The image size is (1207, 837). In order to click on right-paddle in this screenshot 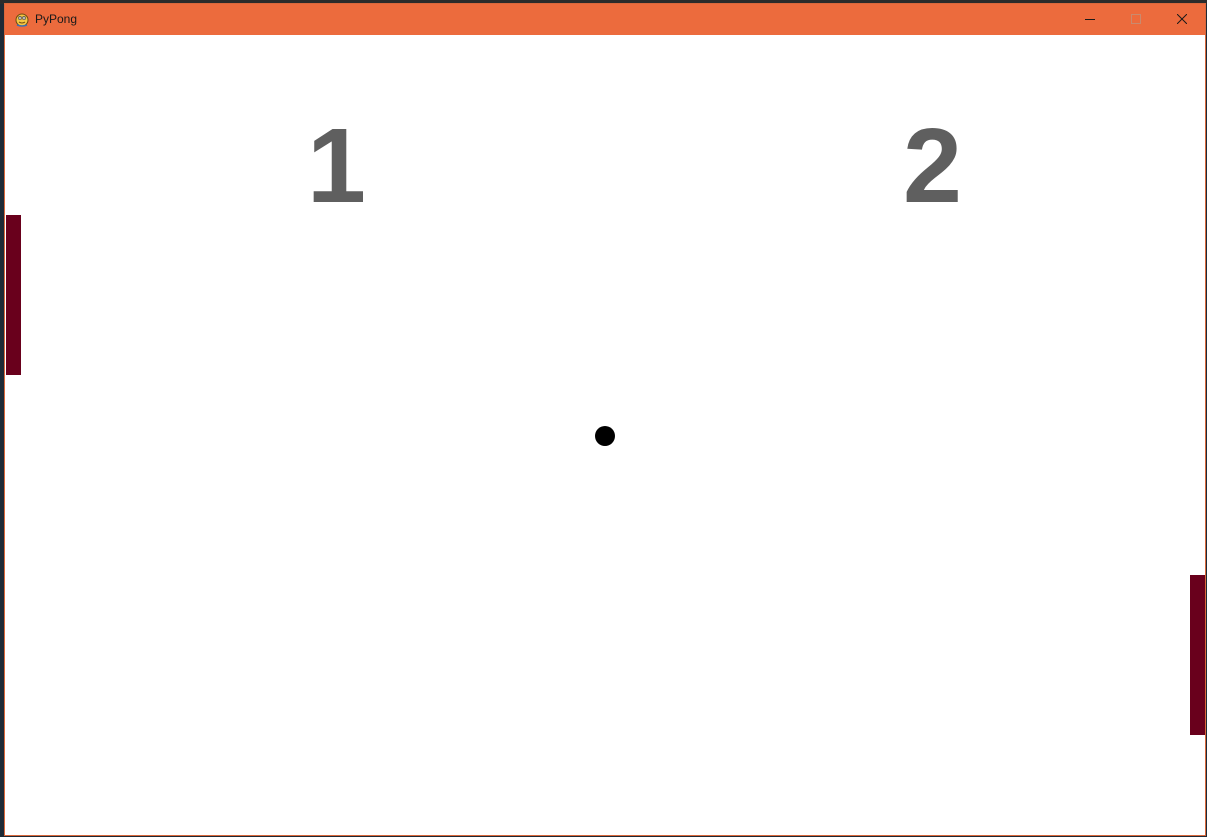, I will do `click(1197, 655)`.